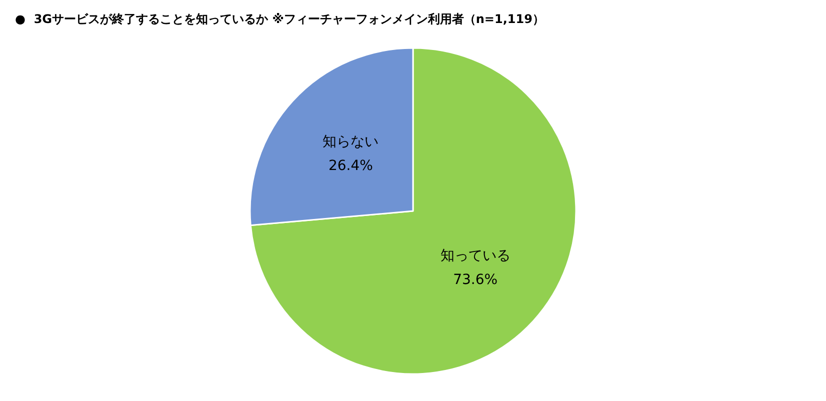  I want to click on data-label: 73.6%, so click(475, 280).